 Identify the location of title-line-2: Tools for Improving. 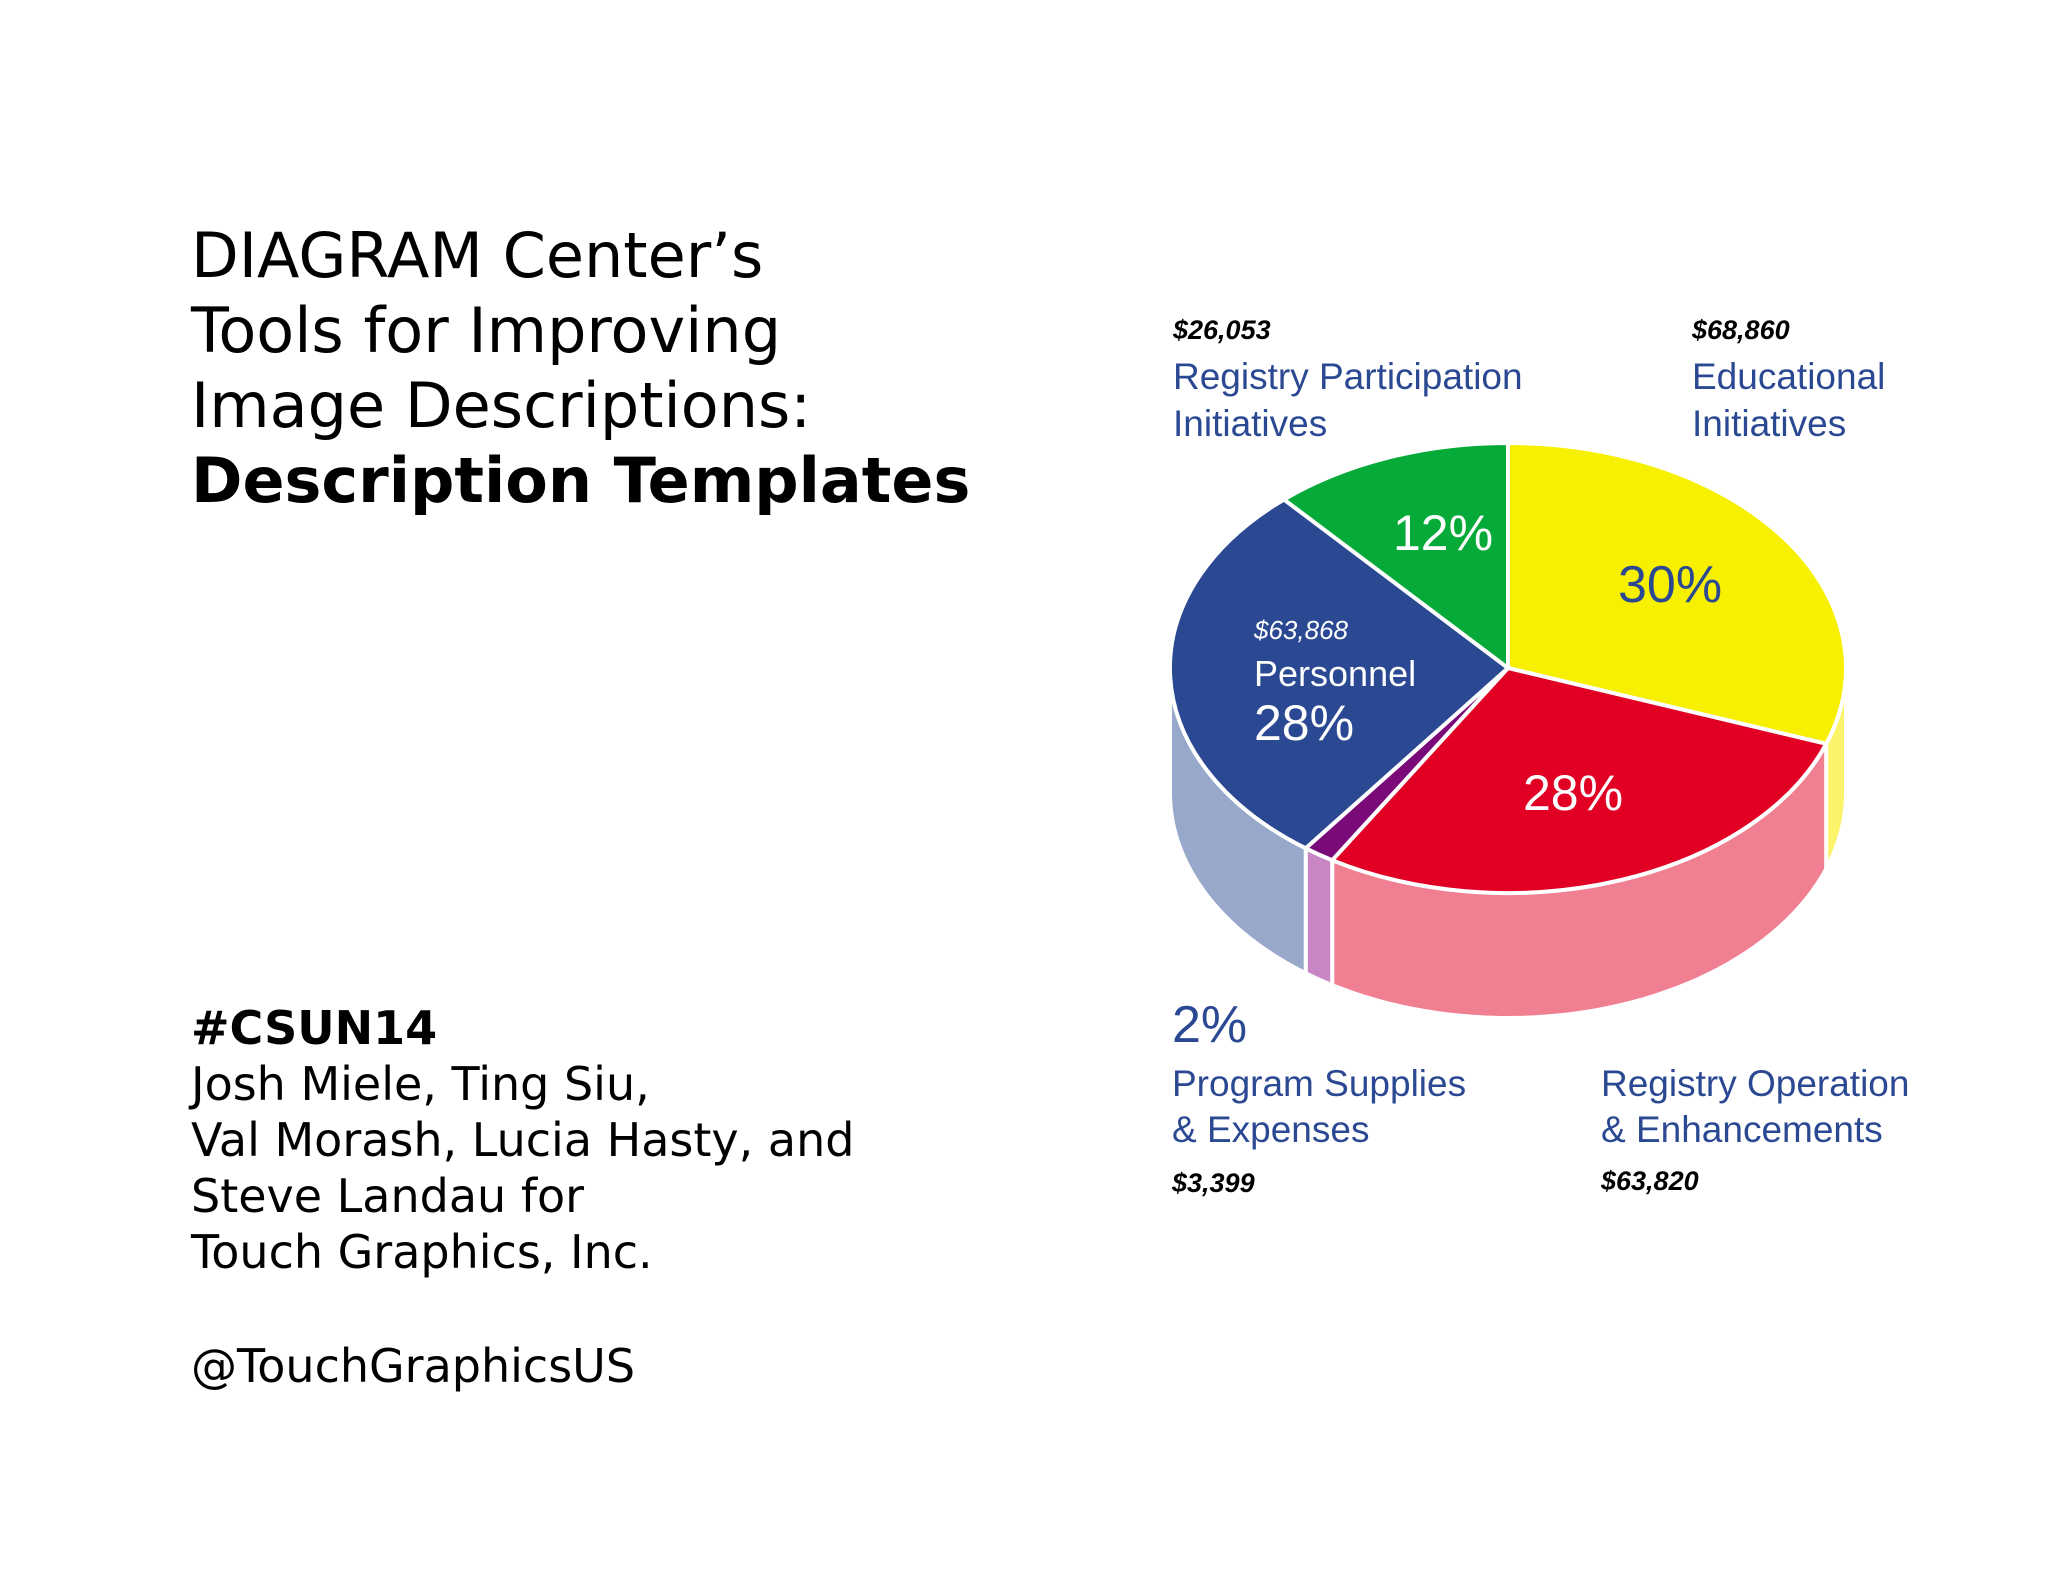
(486, 330).